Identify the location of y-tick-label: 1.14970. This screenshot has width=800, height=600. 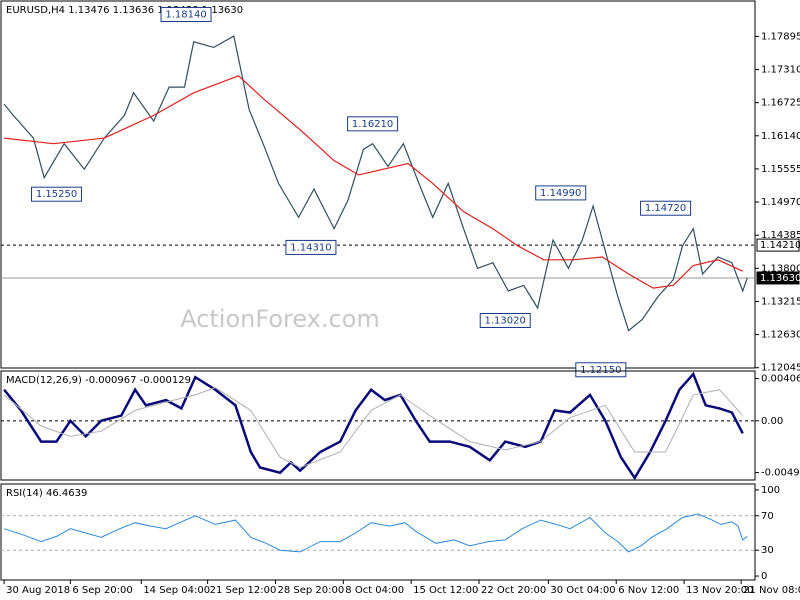
(780, 202).